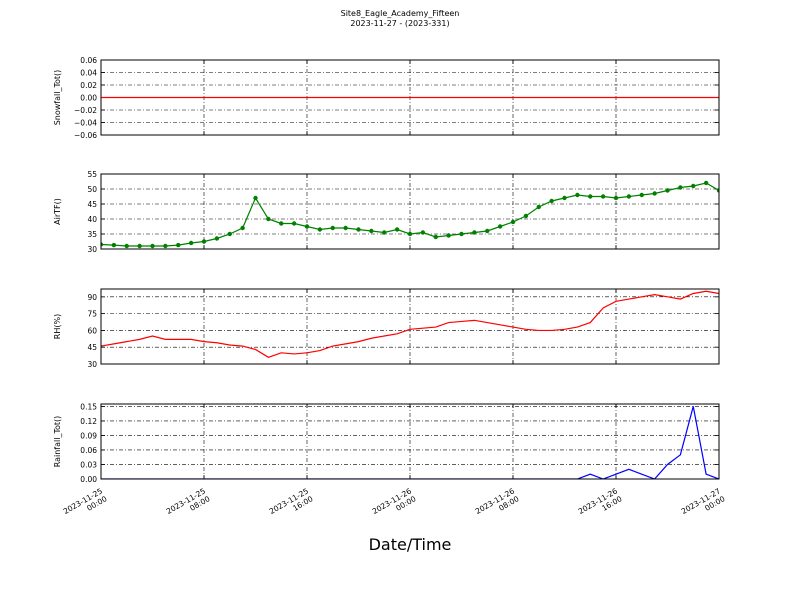 The image size is (800, 600). What do you see at coordinates (88, 73) in the screenshot?
I see `y-tick-label: 0.04` at bounding box center [88, 73].